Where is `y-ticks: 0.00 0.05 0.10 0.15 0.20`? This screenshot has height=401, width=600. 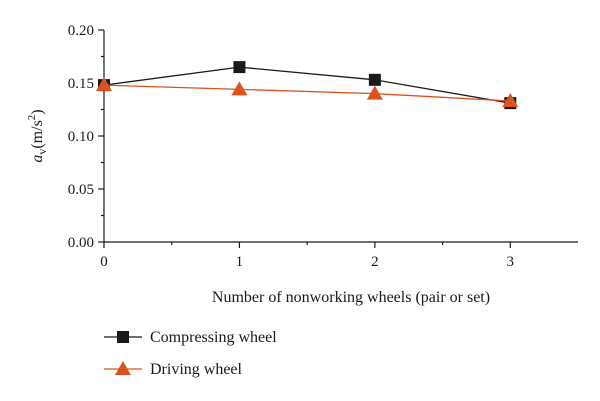
y-ticks: 0.00 0.05 0.10 0.15 0.20 is located at coordinates (86, 137).